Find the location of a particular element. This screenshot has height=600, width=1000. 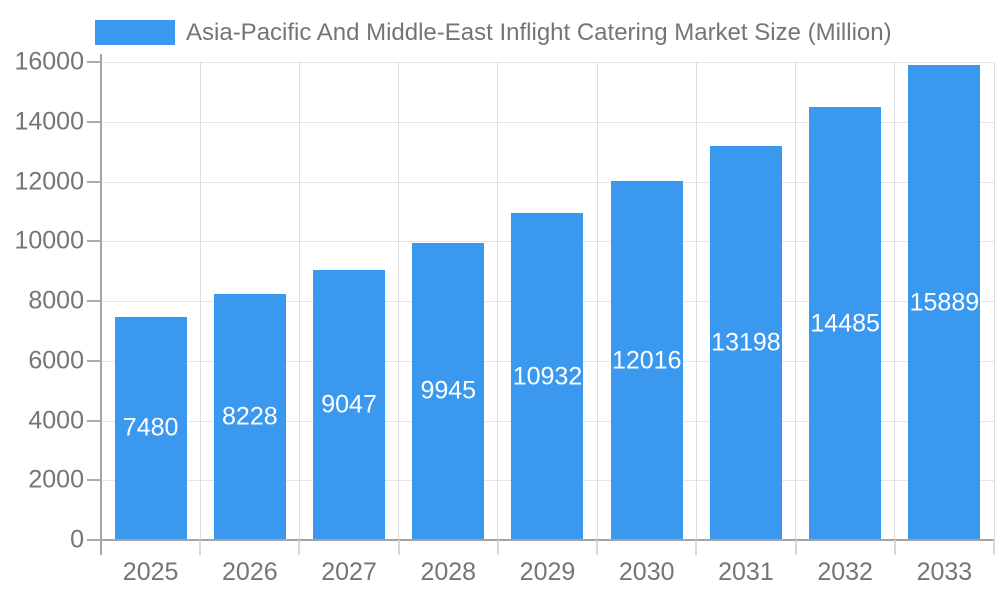

bar-2030 is located at coordinates (646, 360).